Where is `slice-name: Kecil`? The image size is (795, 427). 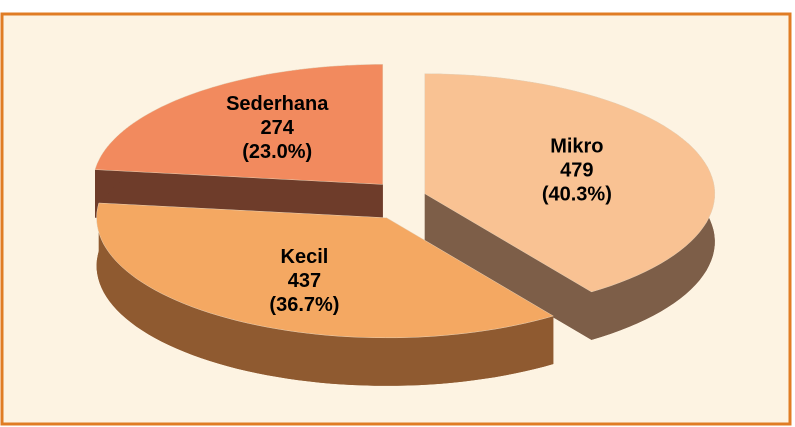
slice-name: Kecil is located at coordinates (305, 257).